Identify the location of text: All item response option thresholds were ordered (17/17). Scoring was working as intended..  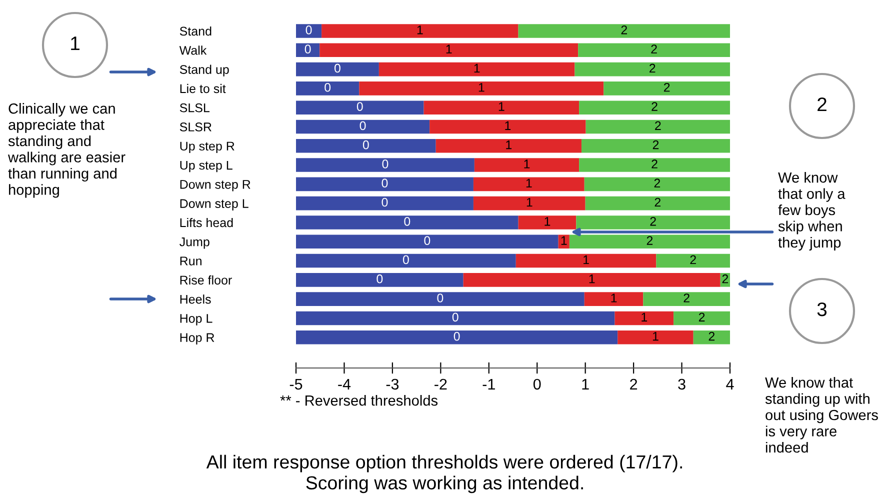
(444, 474).